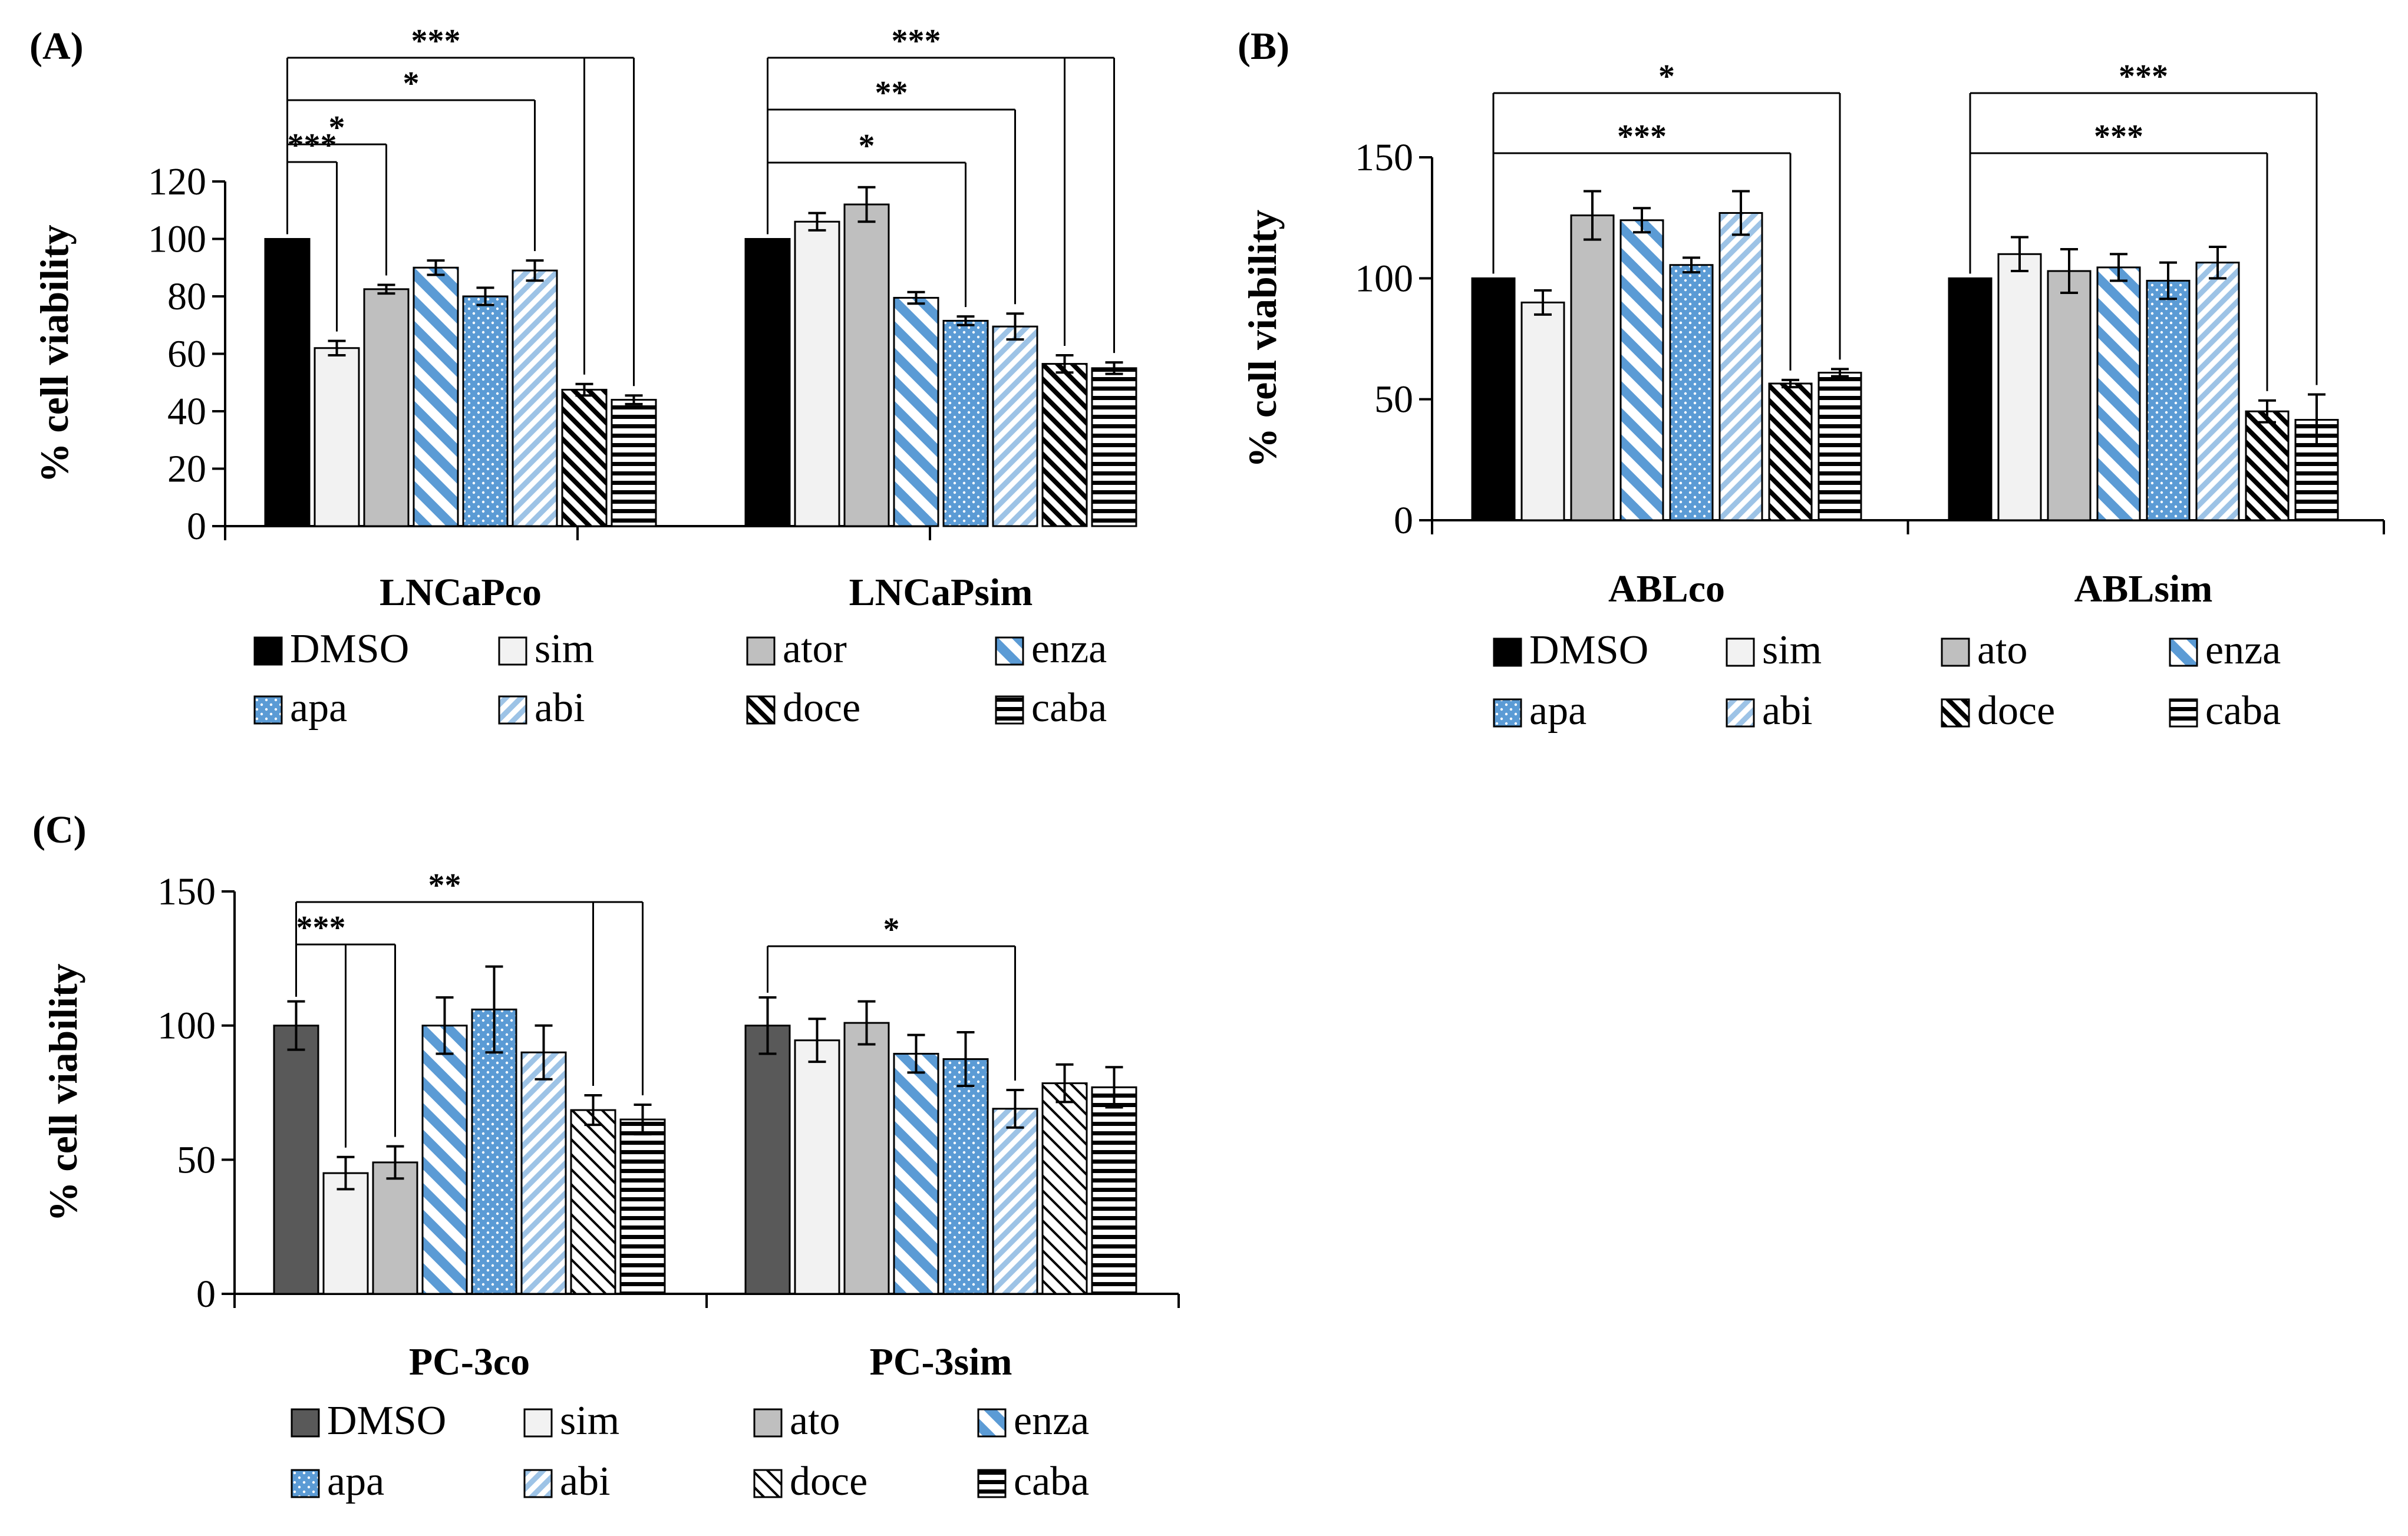 This screenshot has height=1536, width=2408. Describe the element at coordinates (940, 318) in the screenshot. I see `group-LNCaPsim: LNCaPsim******` at that location.